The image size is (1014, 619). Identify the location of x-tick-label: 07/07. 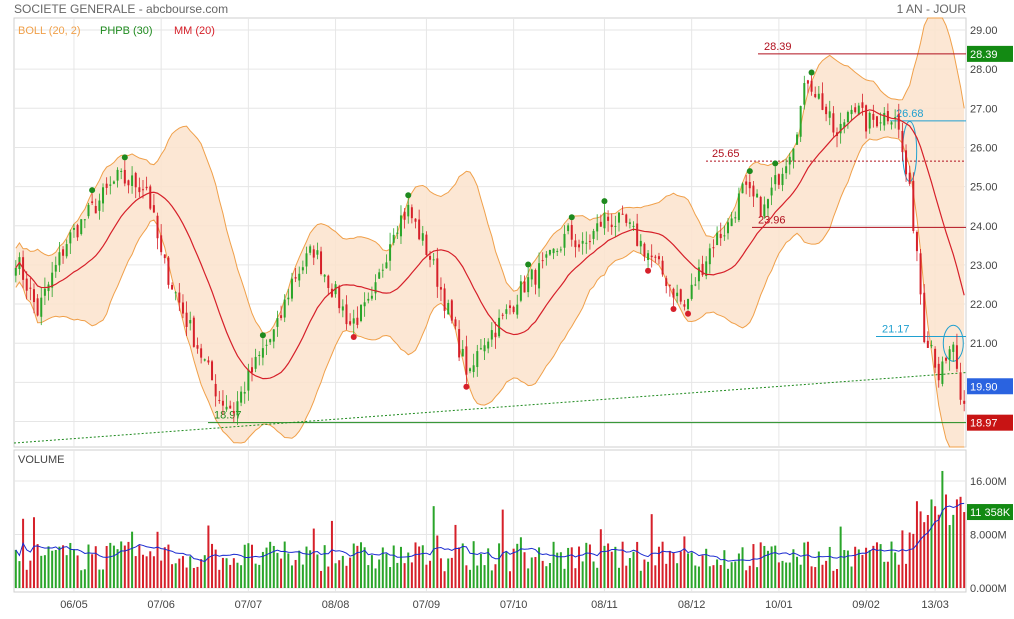
(249, 605).